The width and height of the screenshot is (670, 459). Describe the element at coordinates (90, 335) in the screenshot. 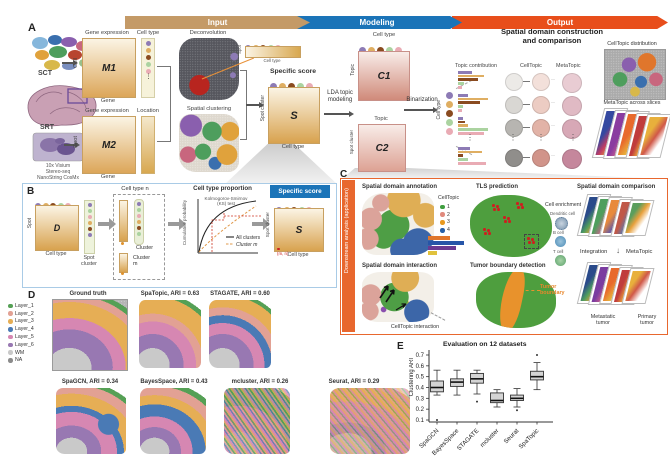

I see `map-ground-truth` at that location.